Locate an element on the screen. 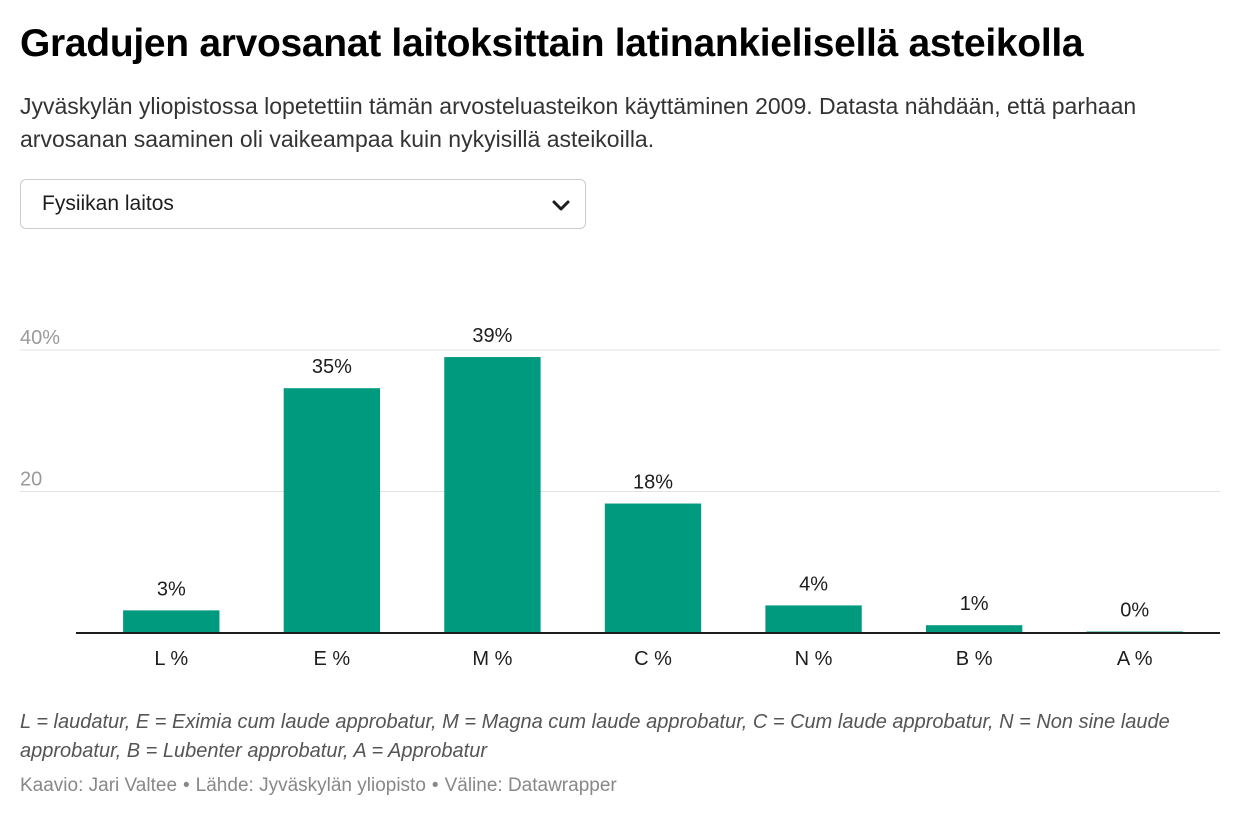  x-tick-label: A % is located at coordinates (1135, 659).